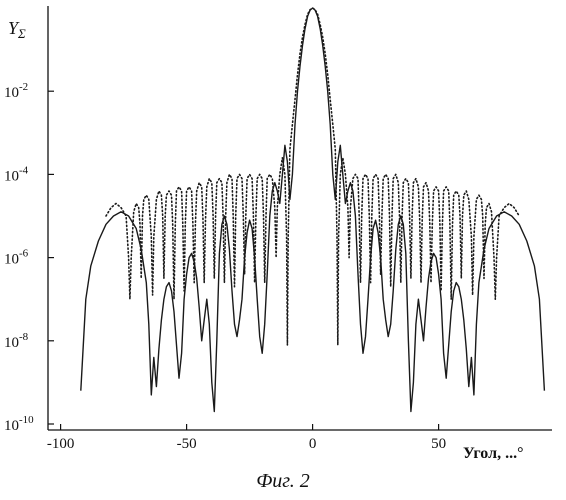 The image size is (566, 500). Describe the element at coordinates (283, 481) in the screenshot. I see `figure-caption: Фиг. 2` at that location.